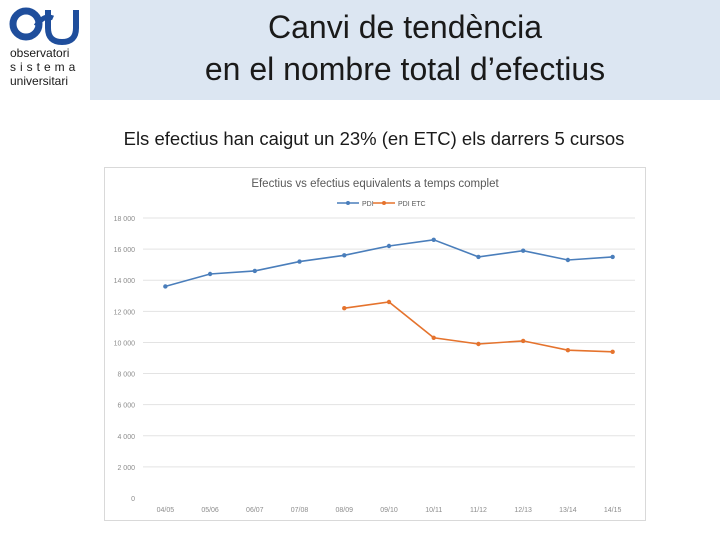  Describe the element at coordinates (433, 510) in the screenshot. I see `x-tick-label: 10/11` at that location.